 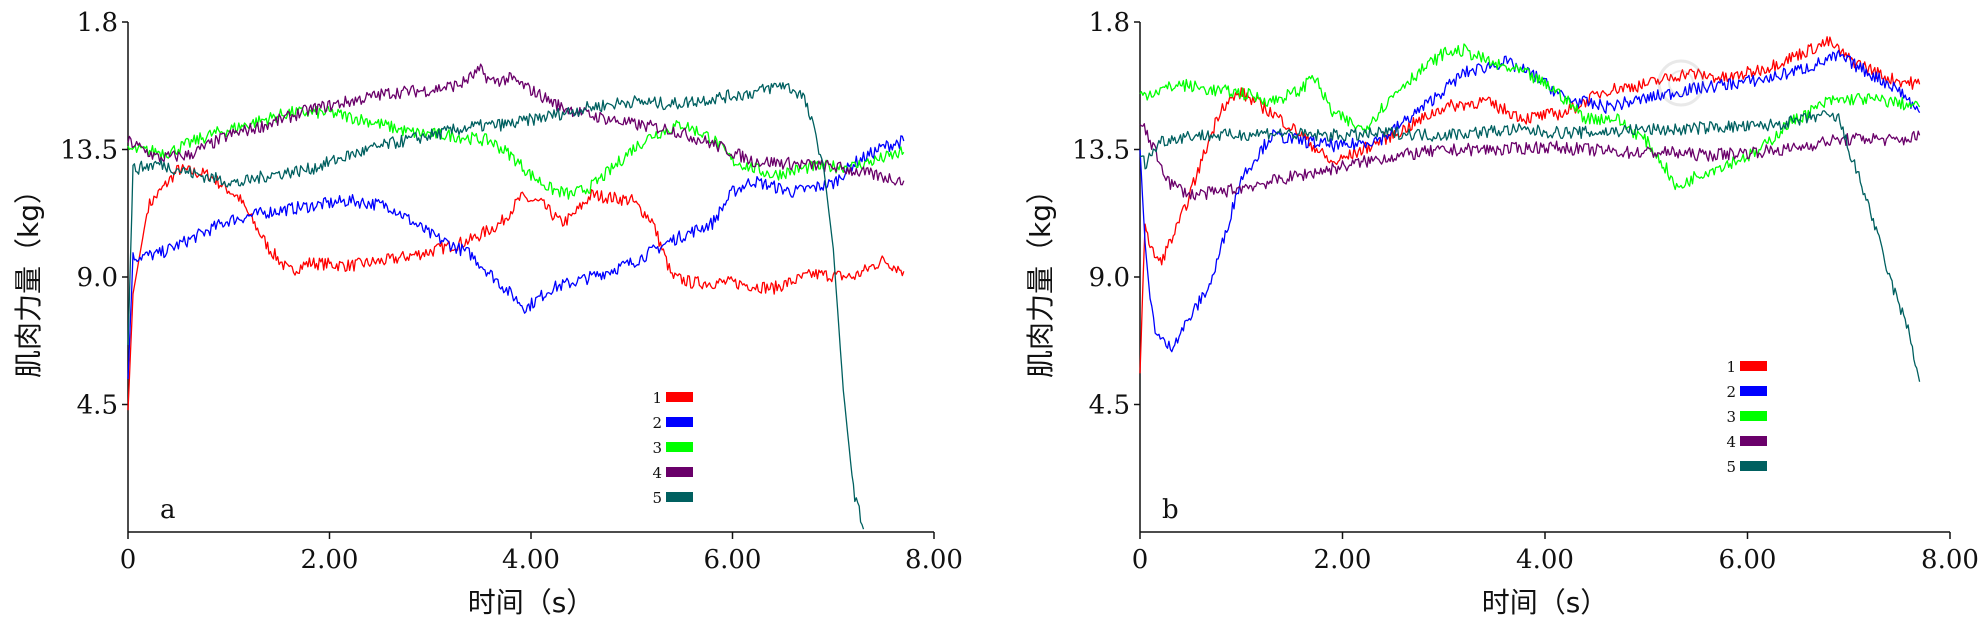 I want to click on watermark-seal-icon, so click(x=1681, y=83).